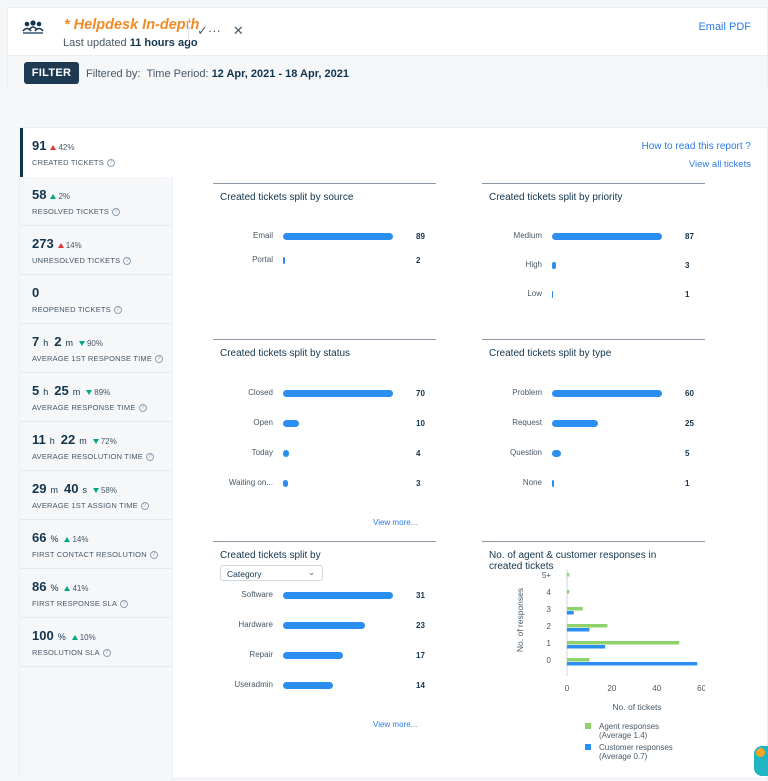 This screenshot has width=768, height=781. Describe the element at coordinates (209, 30) in the screenshot. I see `check-dots-icon: ✓···` at that location.